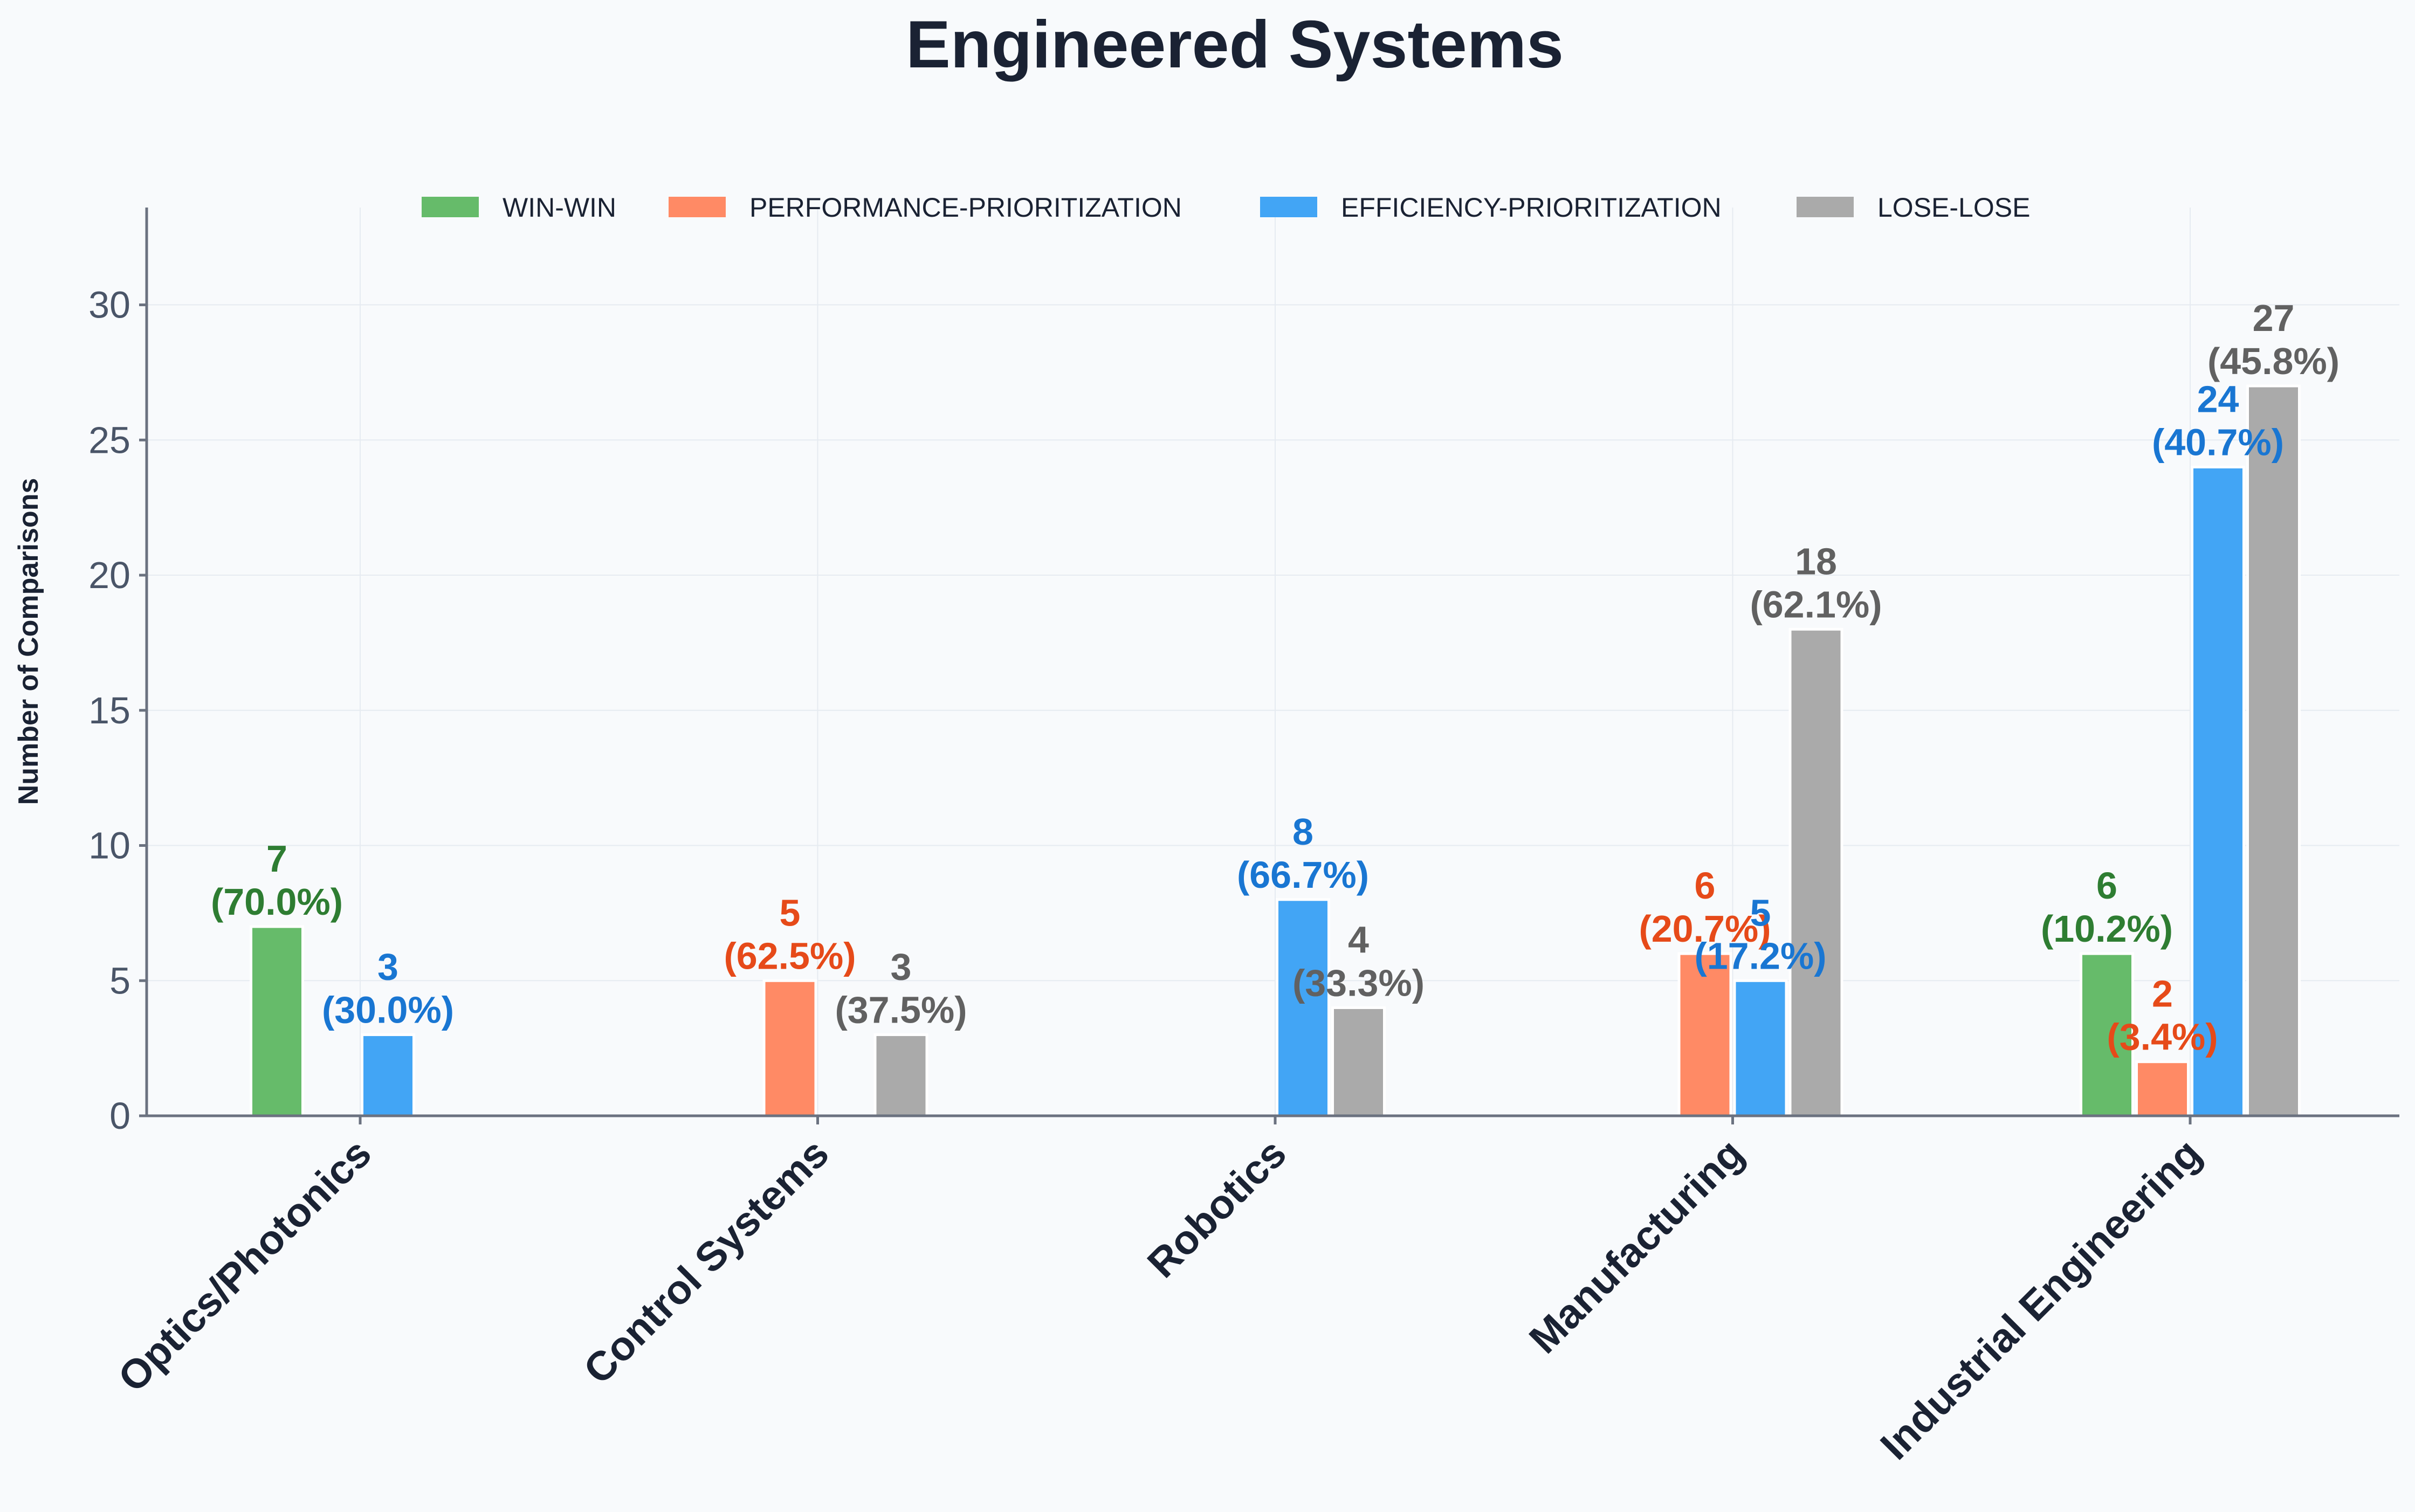  I want to click on data-label: 7 (70.0%), so click(277, 880).